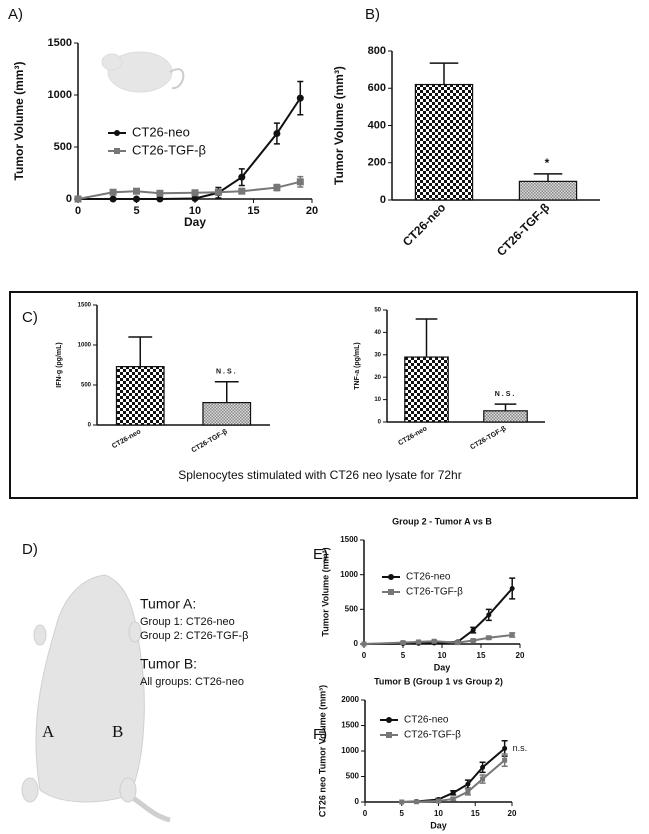 Image resolution: width=649 pixels, height=834 pixels. Describe the element at coordinates (192, 682) in the screenshot. I see `all-groups-text: All groups: CT26-neo` at that location.